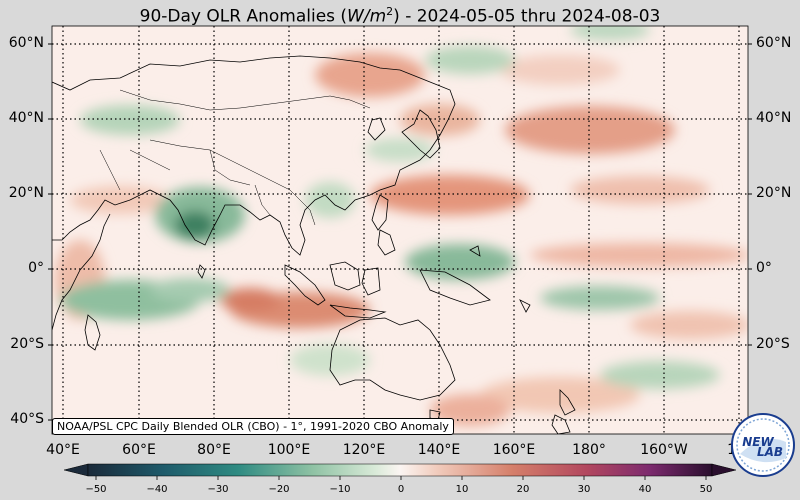  What do you see at coordinates (36, 268) in the screenshot?
I see `lat-label-eq-left: 0°` at bounding box center [36, 268].